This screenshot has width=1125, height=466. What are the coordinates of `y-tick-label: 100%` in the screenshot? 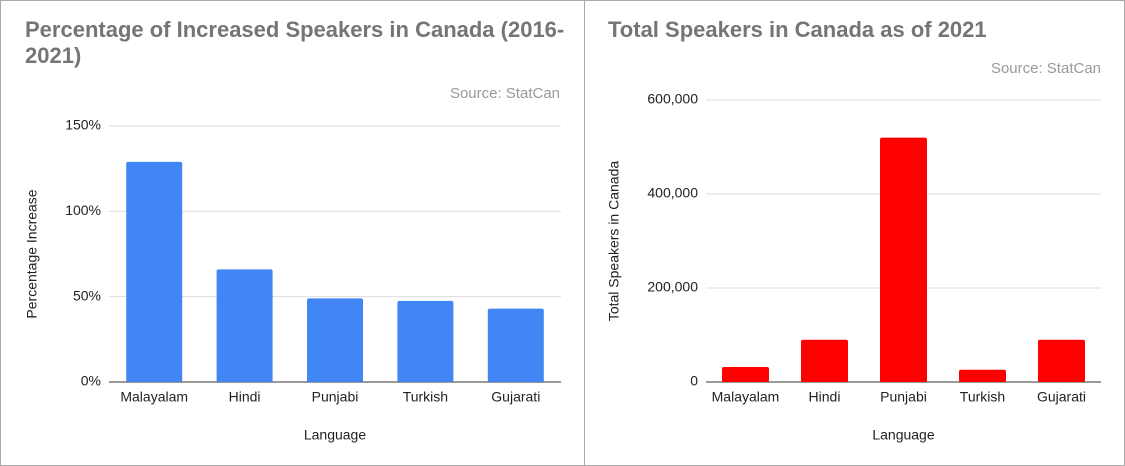 It's located at (83, 210).